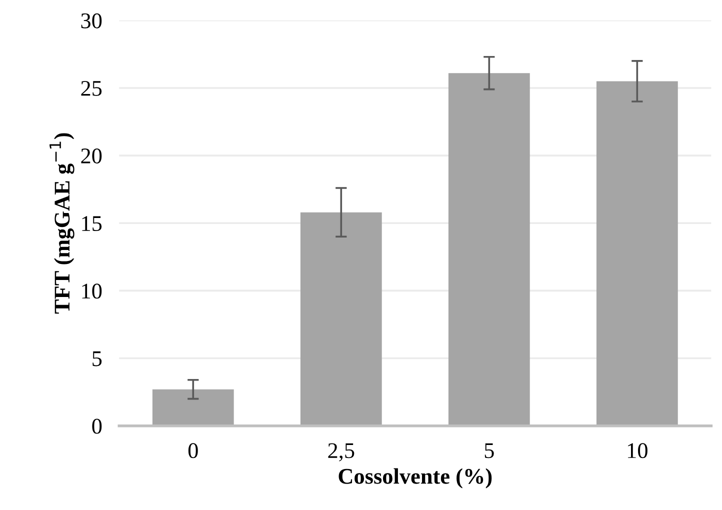  Describe the element at coordinates (91, 88) in the screenshot. I see `y-tick-label: 25` at that location.